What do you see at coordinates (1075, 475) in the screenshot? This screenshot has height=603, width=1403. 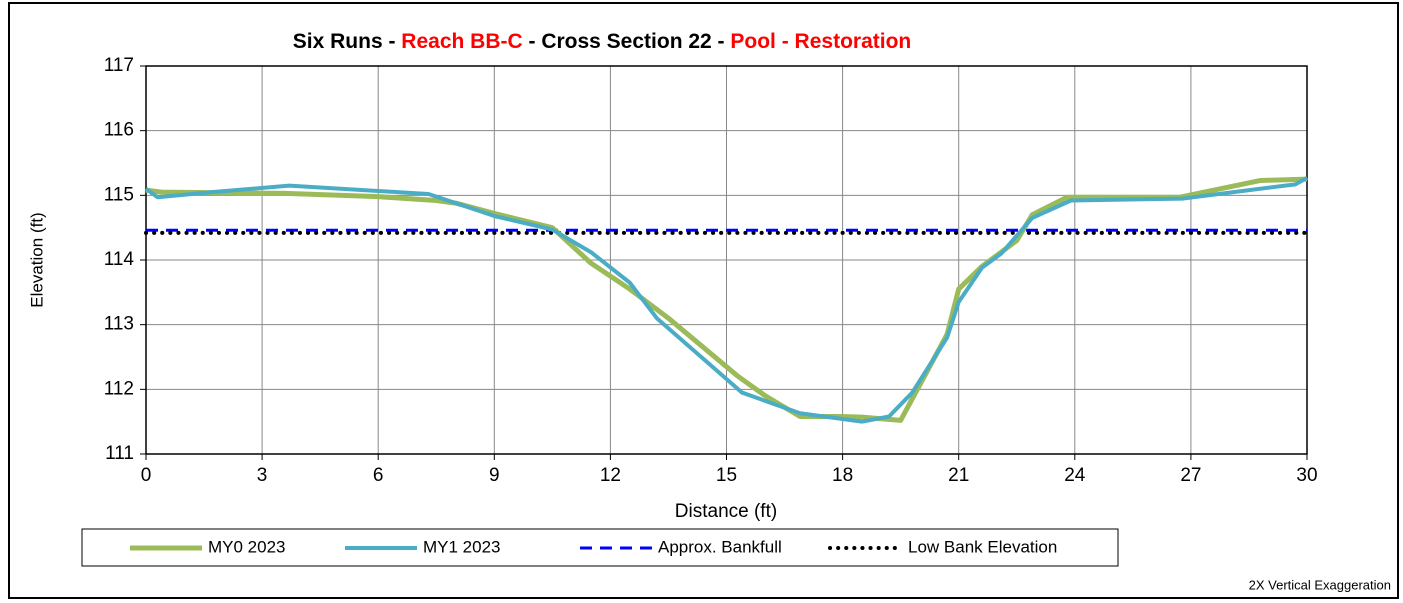 I see `x-tick-label: 24` at bounding box center [1075, 475].